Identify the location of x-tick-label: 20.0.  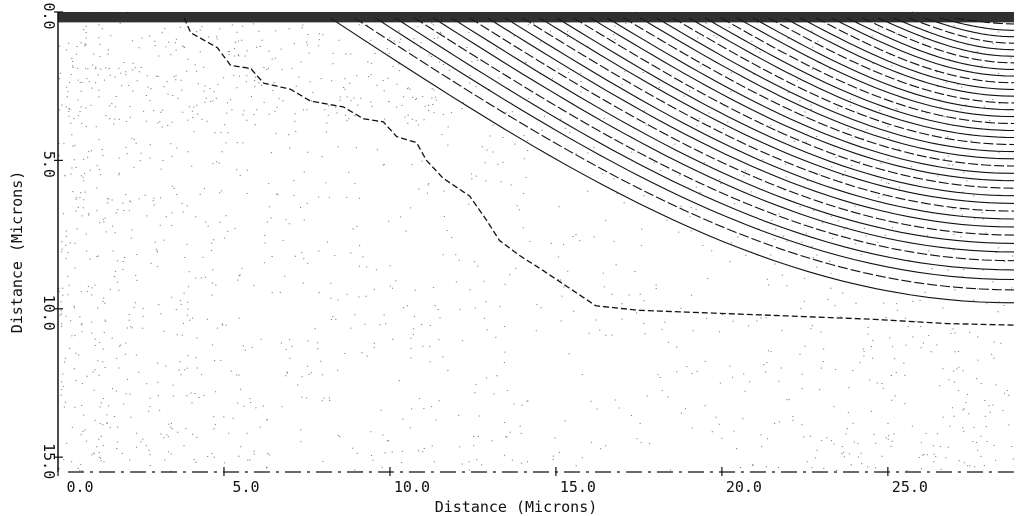
(744, 487).